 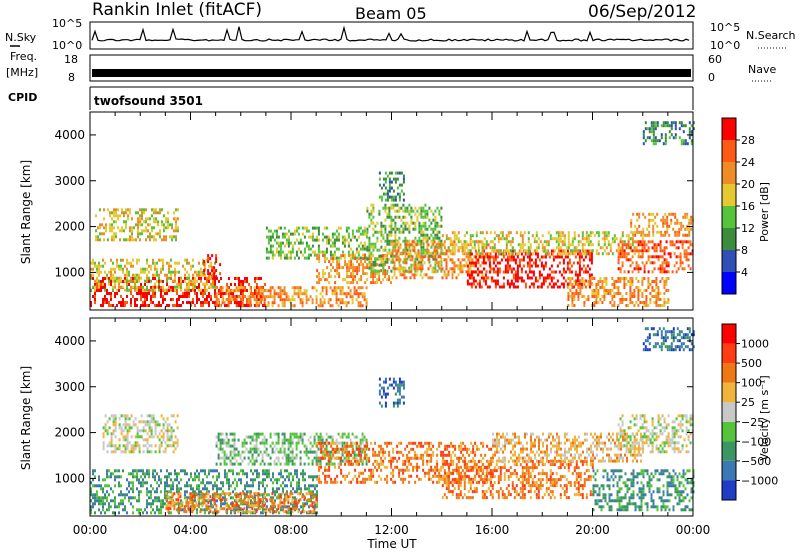 I want to click on cpid-program: twofsound 3501, so click(x=148, y=101).